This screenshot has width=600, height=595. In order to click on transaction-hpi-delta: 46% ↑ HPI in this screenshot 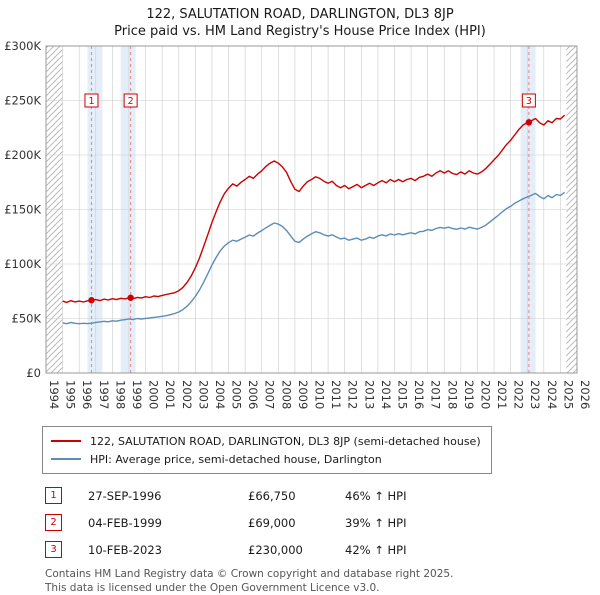, I will do `click(376, 495)`.